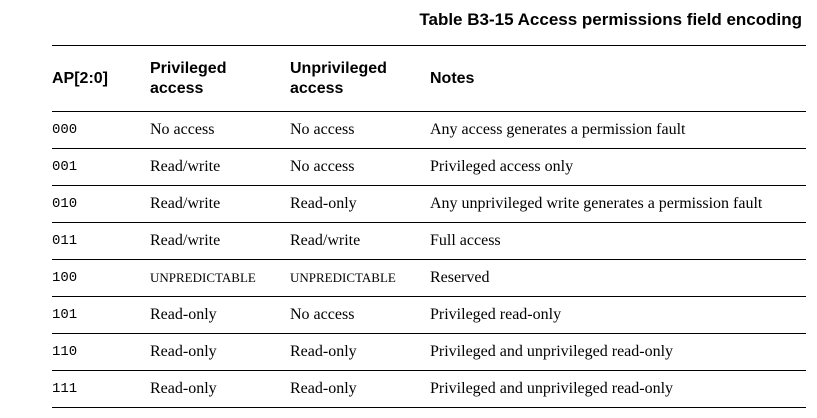 The width and height of the screenshot is (817, 418). Describe the element at coordinates (65, 130) in the screenshot. I see `cell-ap: 000` at that location.